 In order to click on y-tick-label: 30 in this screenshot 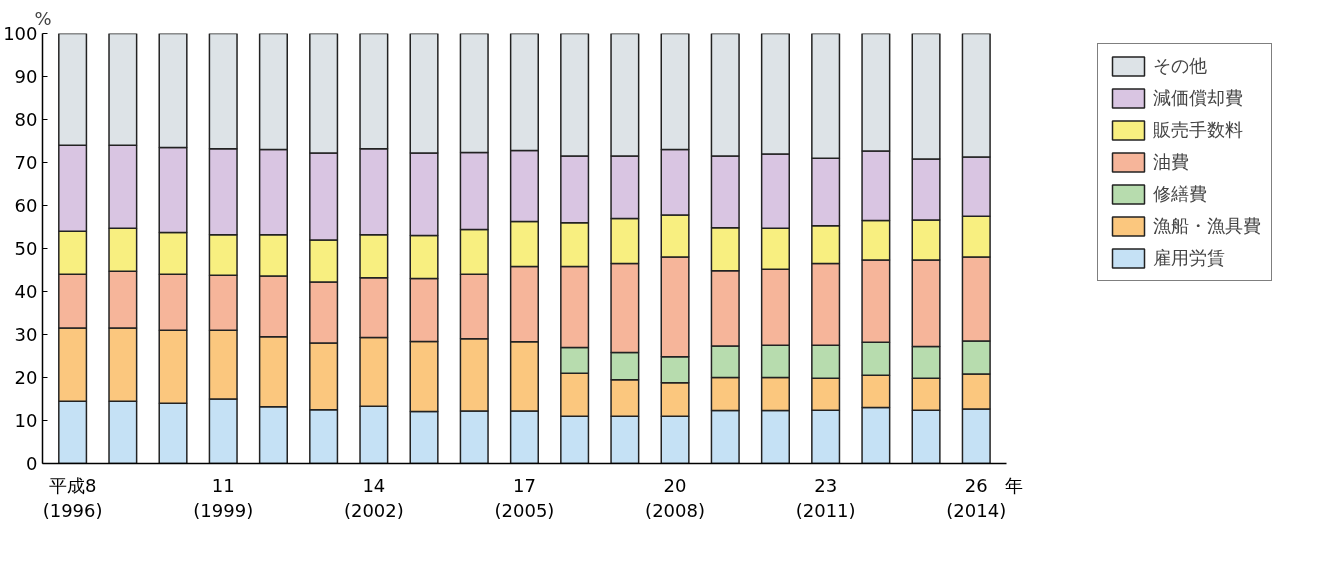, I will do `click(26, 334)`.